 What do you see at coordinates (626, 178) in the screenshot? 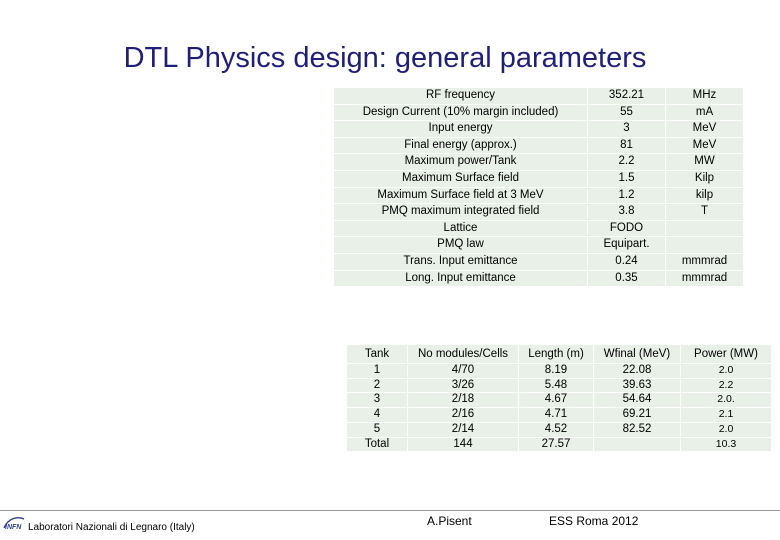
I see `parameter-value: 1.5` at bounding box center [626, 178].